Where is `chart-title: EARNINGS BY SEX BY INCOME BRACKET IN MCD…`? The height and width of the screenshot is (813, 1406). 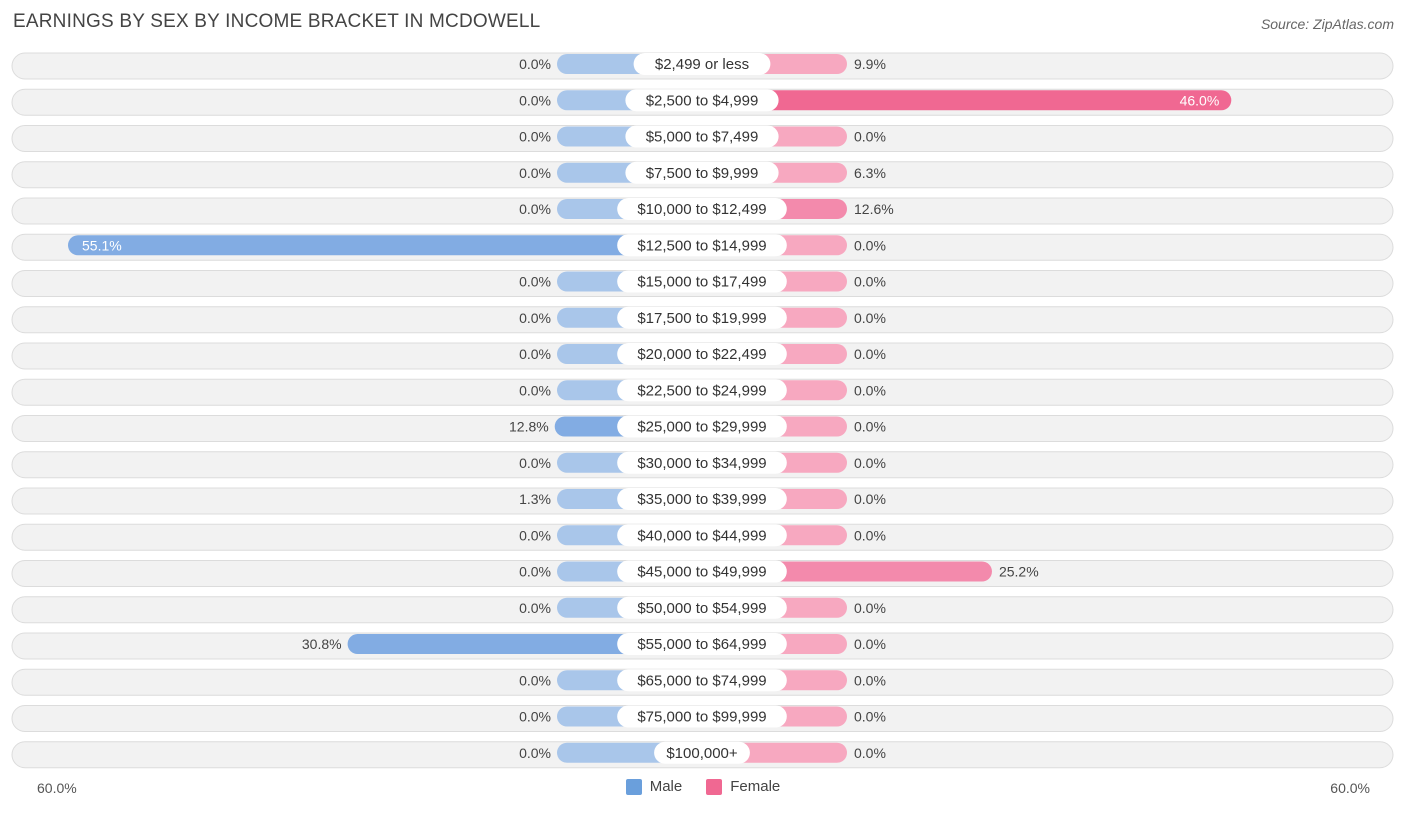
chart-title: EARNINGS BY SEX BY INCOME BRACKET IN MCD… is located at coordinates (277, 21).